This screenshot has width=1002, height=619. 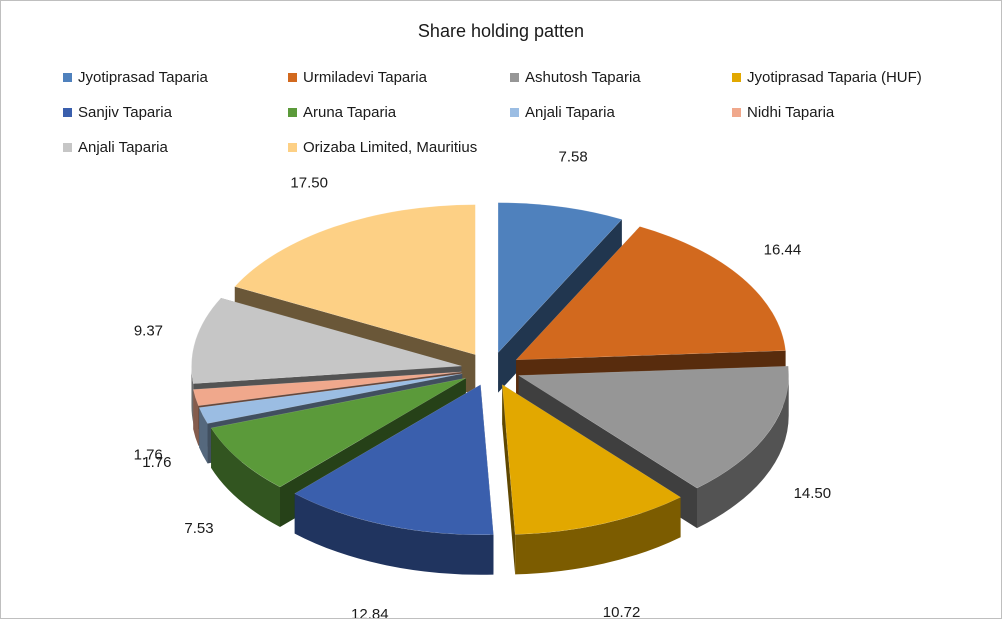 What do you see at coordinates (309, 182) in the screenshot?
I see `data-label: 17.50` at bounding box center [309, 182].